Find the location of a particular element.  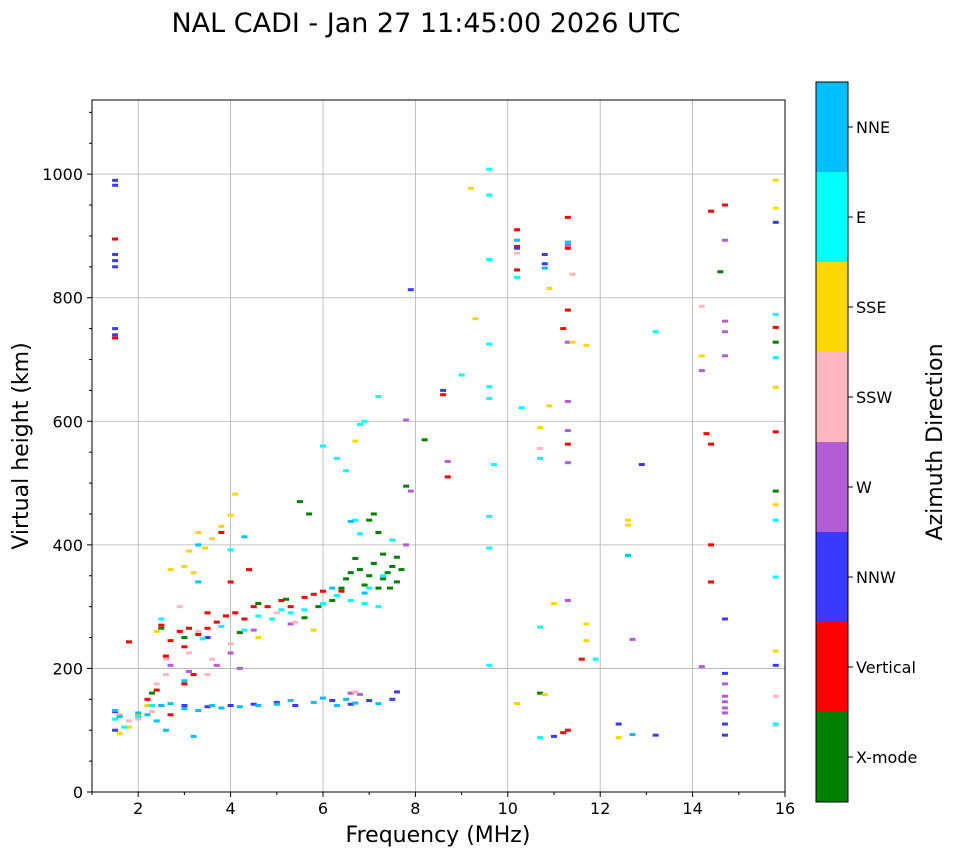

x-tick-label: 6 is located at coordinates (323, 808).